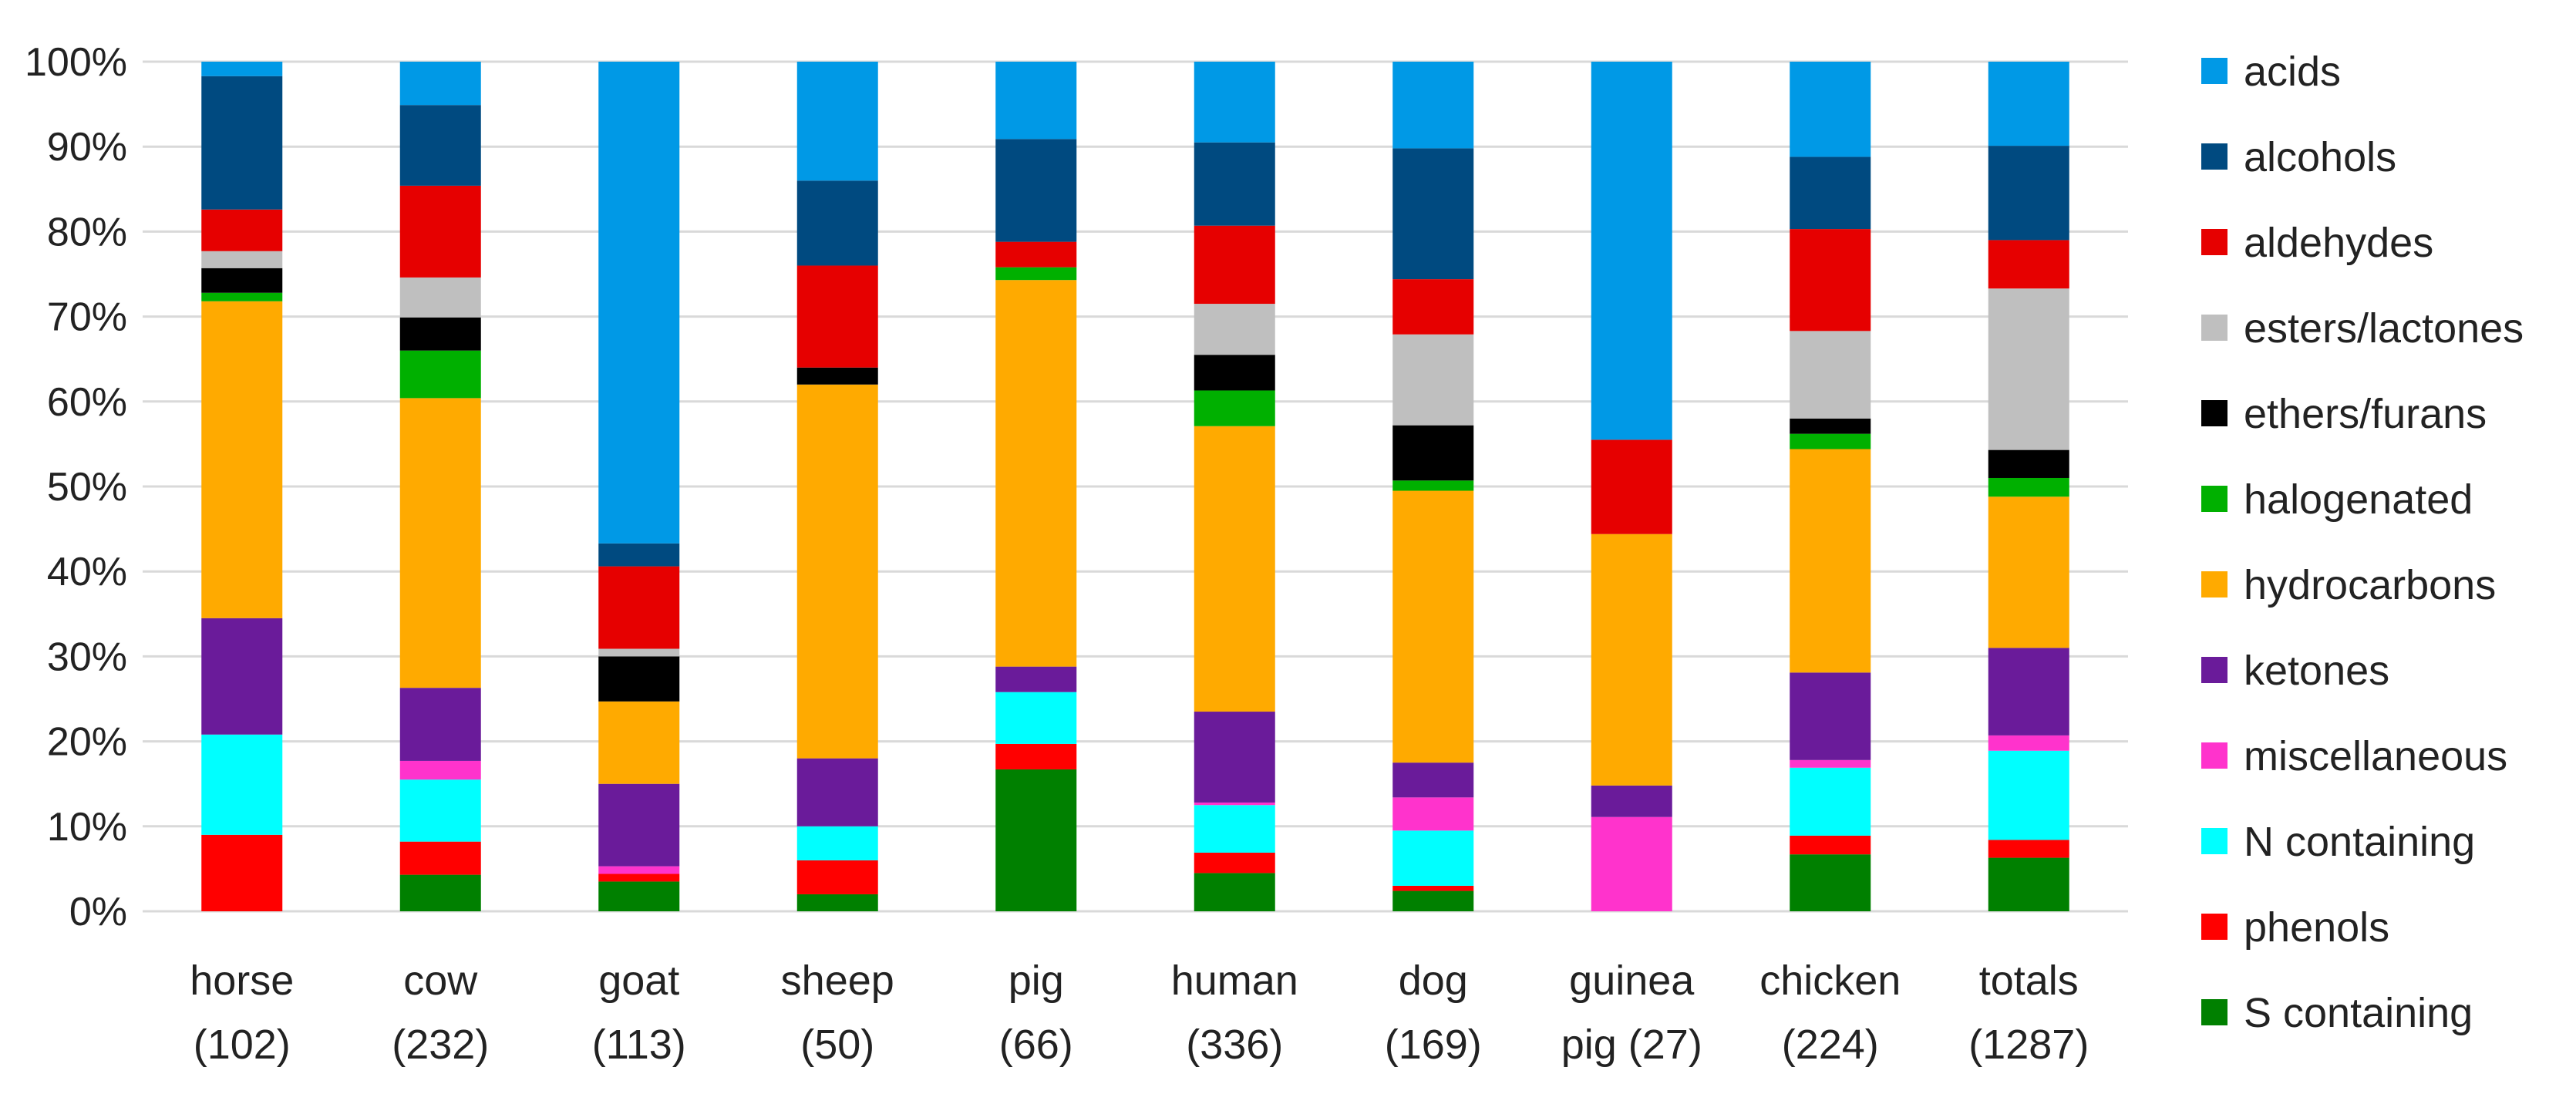  What do you see at coordinates (838, 981) in the screenshot?
I see `x-category-label: sheep` at bounding box center [838, 981].